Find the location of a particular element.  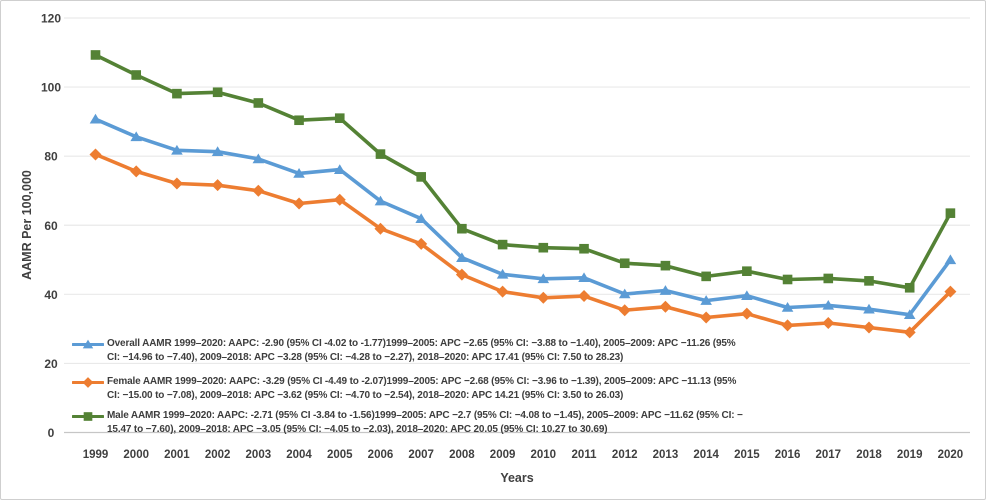

x-axis-title: Years is located at coordinates (516, 478).